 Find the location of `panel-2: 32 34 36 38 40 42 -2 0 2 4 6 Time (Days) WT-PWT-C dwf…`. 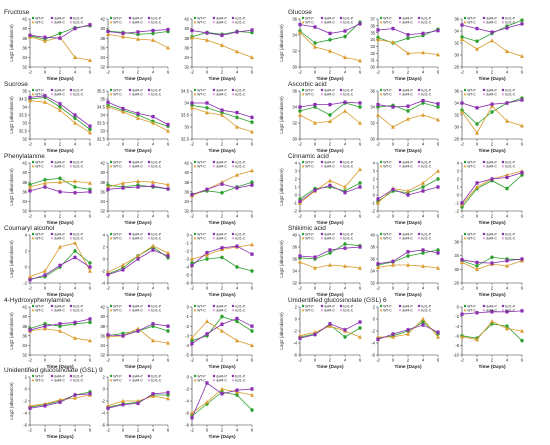

panel-2: 32 34 36 38 40 42 -2 0 2 4 6 Time (Days) WT-PWT-C dwf… is located at coordinates (219, 49).